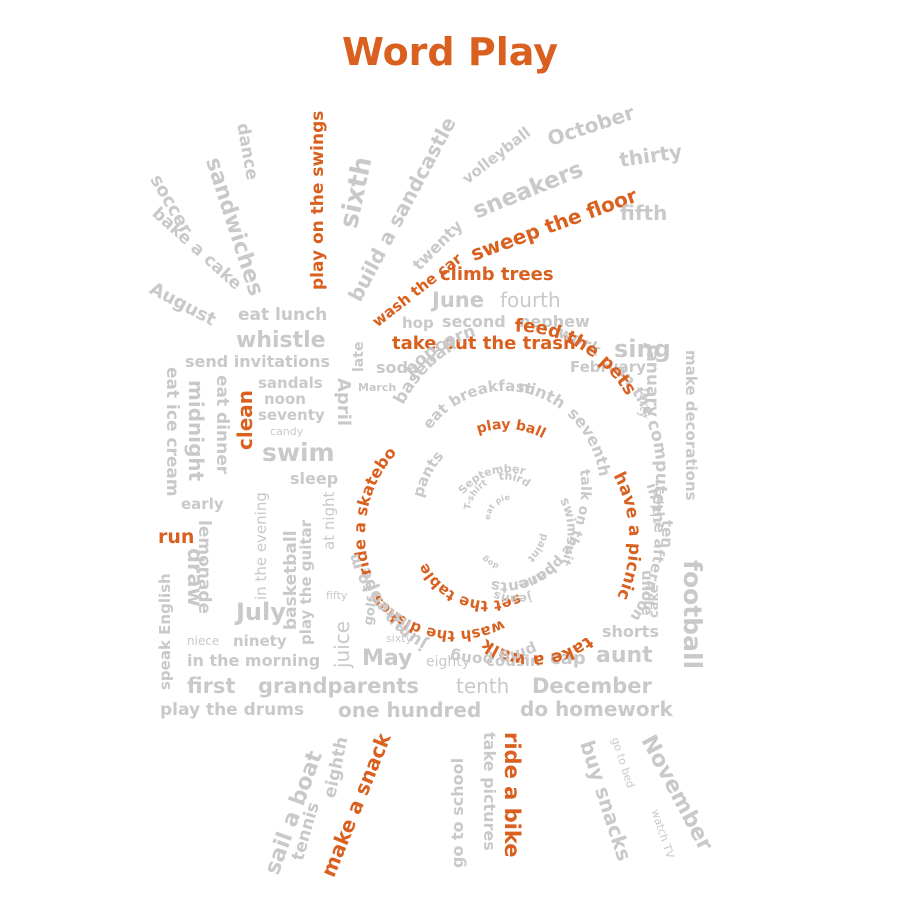 This screenshot has width=900, height=900. I want to click on word: seventy, so click(291, 415).